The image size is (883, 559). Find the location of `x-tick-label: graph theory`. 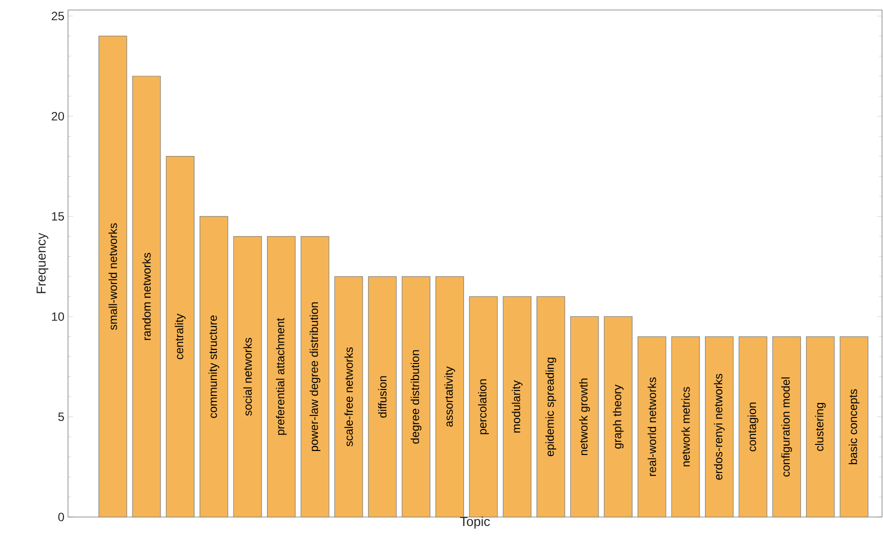

x-tick-label: graph theory is located at coordinates (618, 416).